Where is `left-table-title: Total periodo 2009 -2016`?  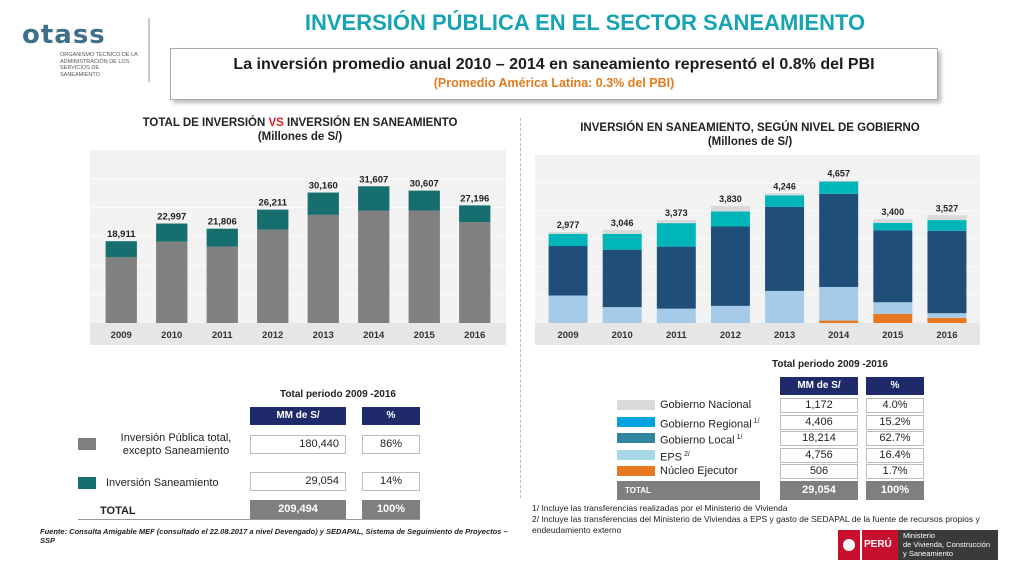 left-table-title: Total periodo 2009 -2016 is located at coordinates (338, 394).